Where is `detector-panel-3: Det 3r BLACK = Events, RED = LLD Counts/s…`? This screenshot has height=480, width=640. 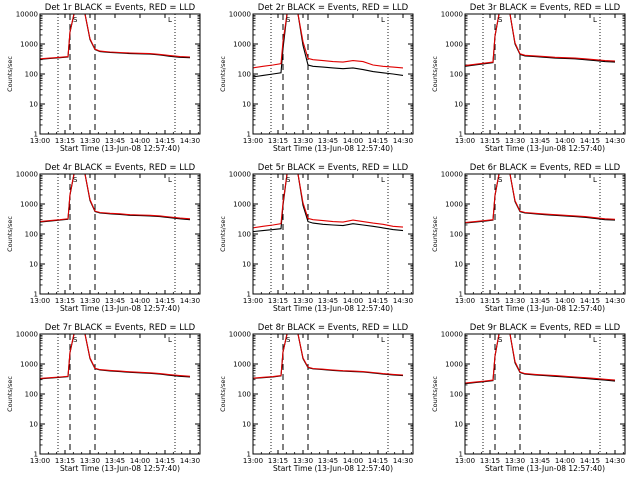
detector-panel-3: Det 3r BLACK = Events, RED = LLD Counts/s… is located at coordinates (528, 78).